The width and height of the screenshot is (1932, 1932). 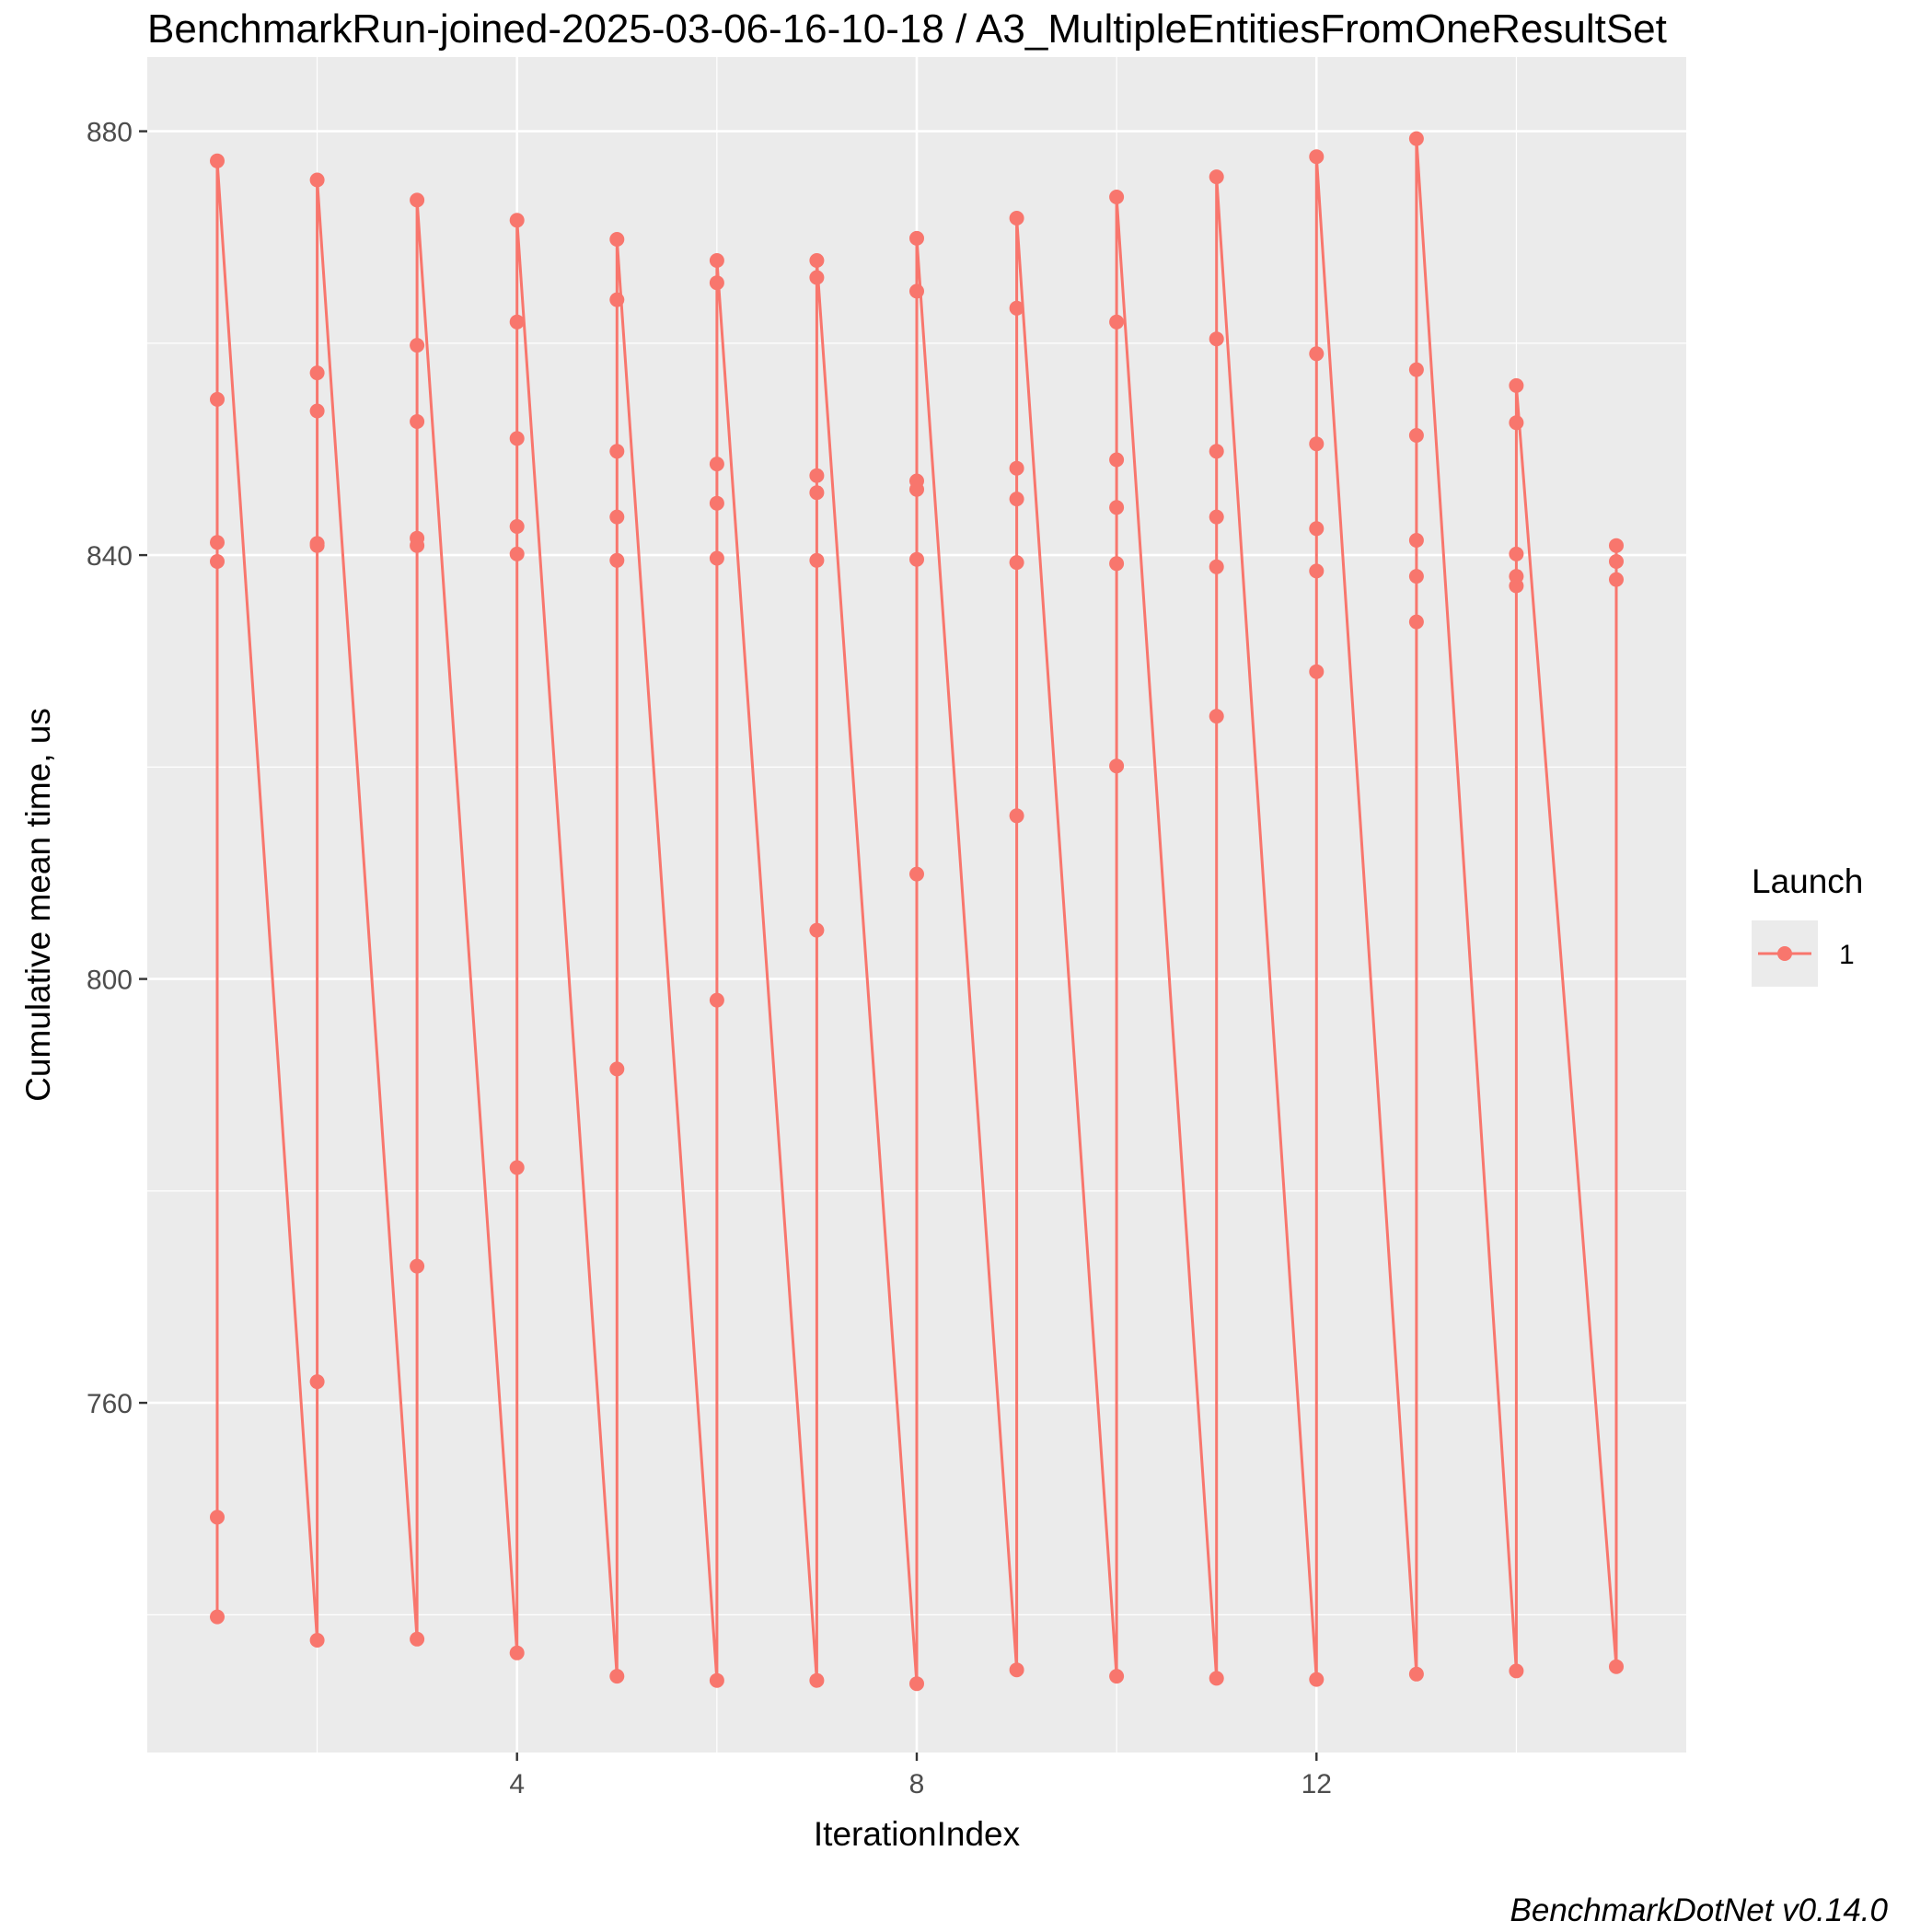 I want to click on x-tick-label: 8, so click(x=917, y=1784).